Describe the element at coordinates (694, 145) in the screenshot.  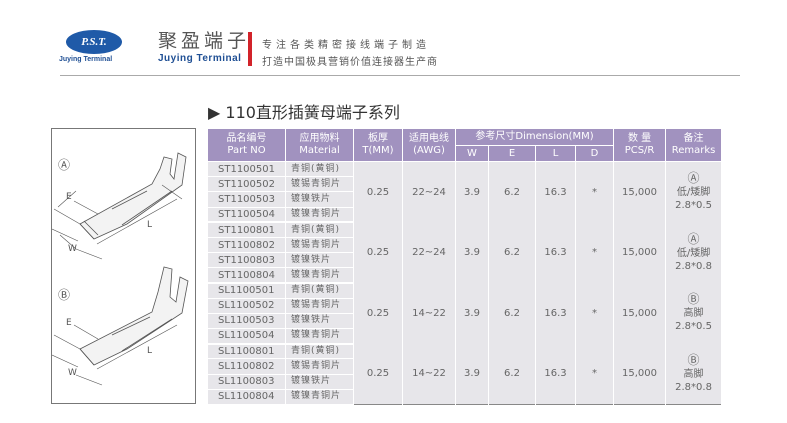
I see `col-remarks: 备注 Remarks` at that location.